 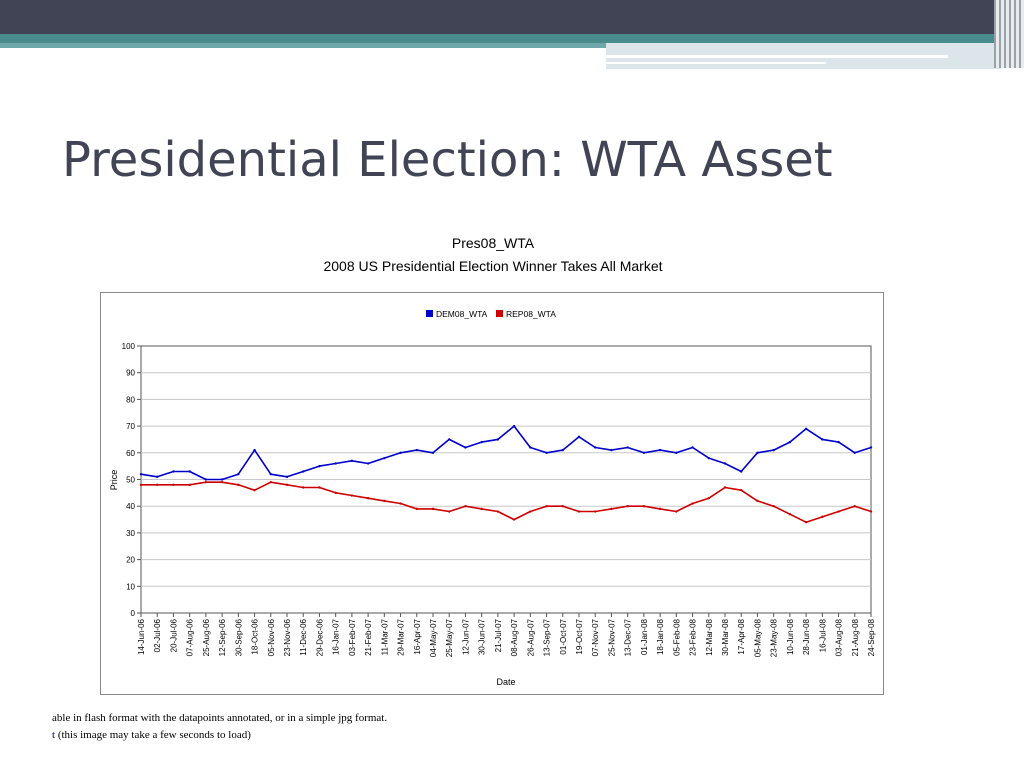 I want to click on x-tick-label: 08-Aug-07, so click(x=514, y=637).